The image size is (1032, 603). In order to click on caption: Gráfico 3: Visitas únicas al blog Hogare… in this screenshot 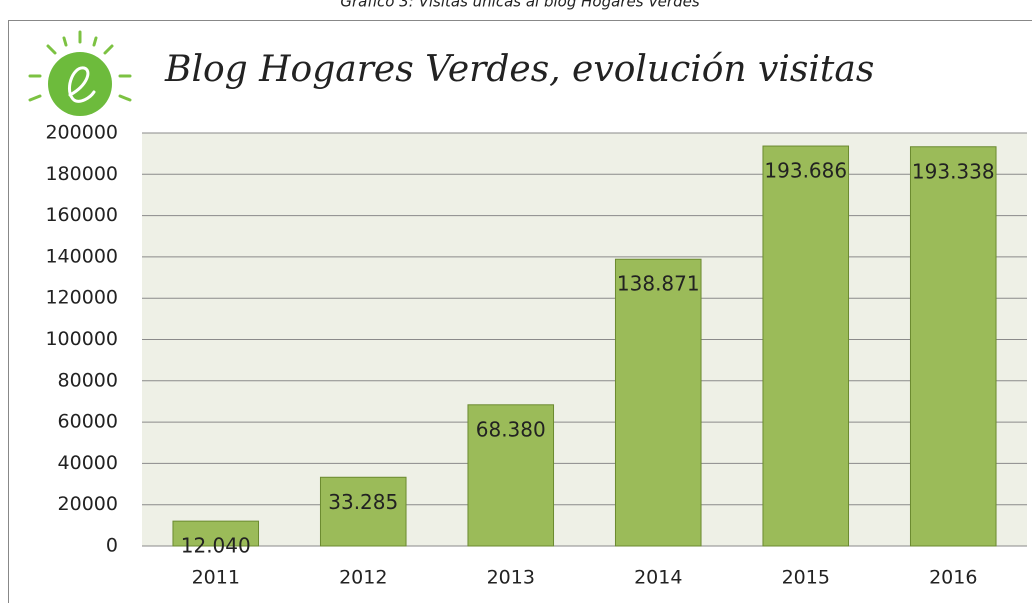, I will do `click(519, 5)`.